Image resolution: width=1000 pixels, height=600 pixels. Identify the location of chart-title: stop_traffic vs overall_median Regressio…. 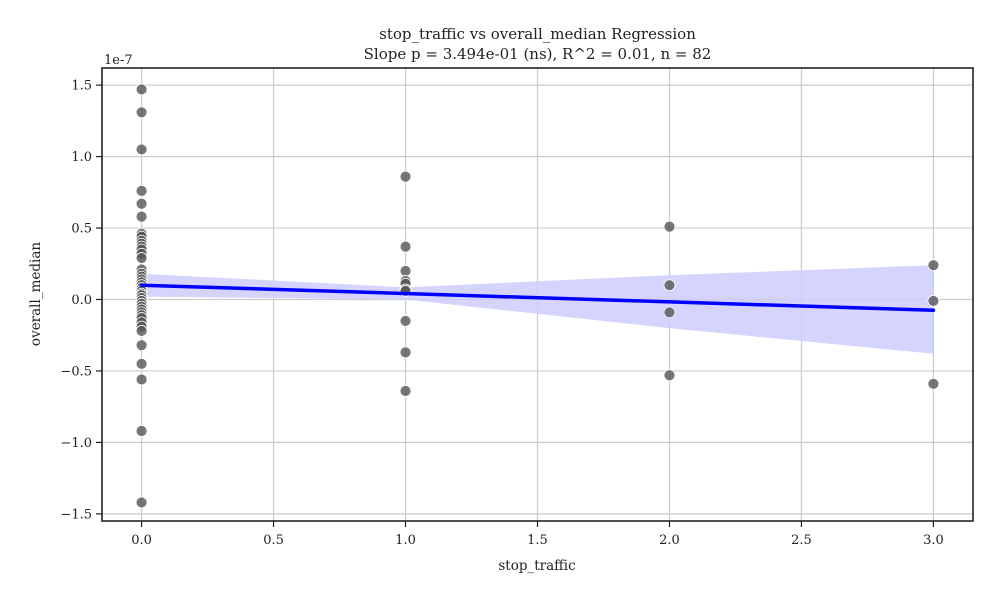
(537, 34).